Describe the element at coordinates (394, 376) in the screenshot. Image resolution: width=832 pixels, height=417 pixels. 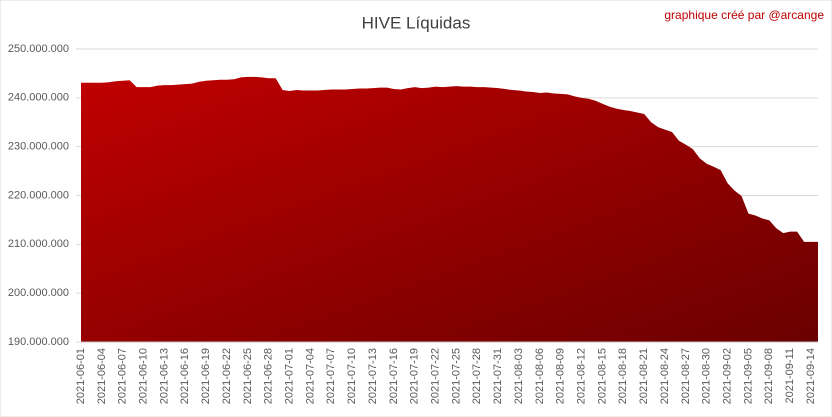
I see `x-tick-label: 2021-07-16` at that location.